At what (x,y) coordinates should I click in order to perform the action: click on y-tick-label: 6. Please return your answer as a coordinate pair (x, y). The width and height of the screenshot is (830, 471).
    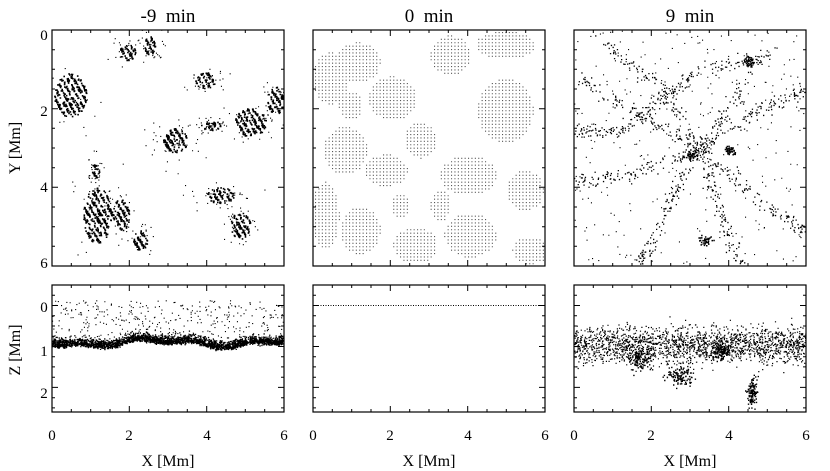
    Looking at the image, I should click on (44, 264).